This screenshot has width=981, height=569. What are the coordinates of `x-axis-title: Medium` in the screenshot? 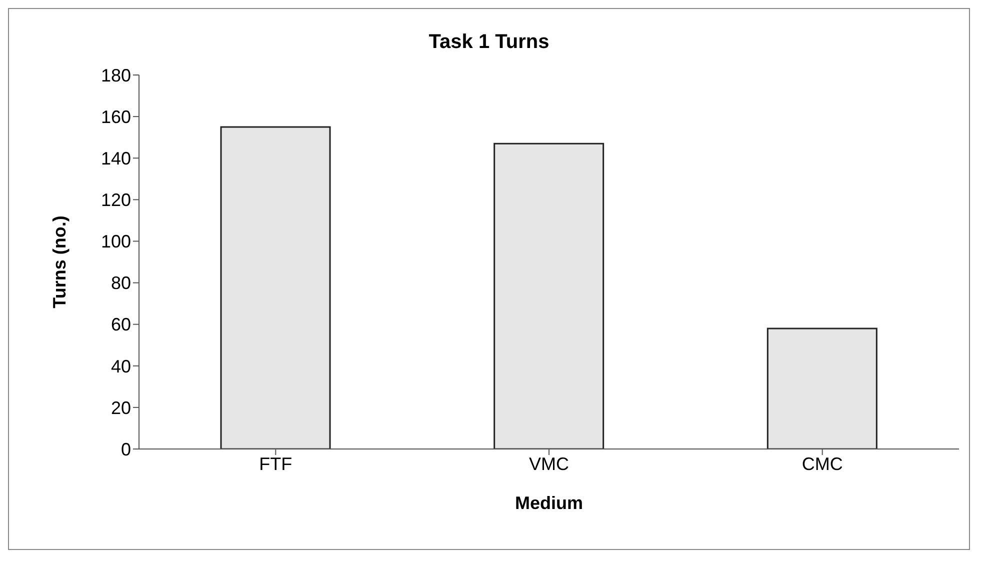 It's located at (549, 503).